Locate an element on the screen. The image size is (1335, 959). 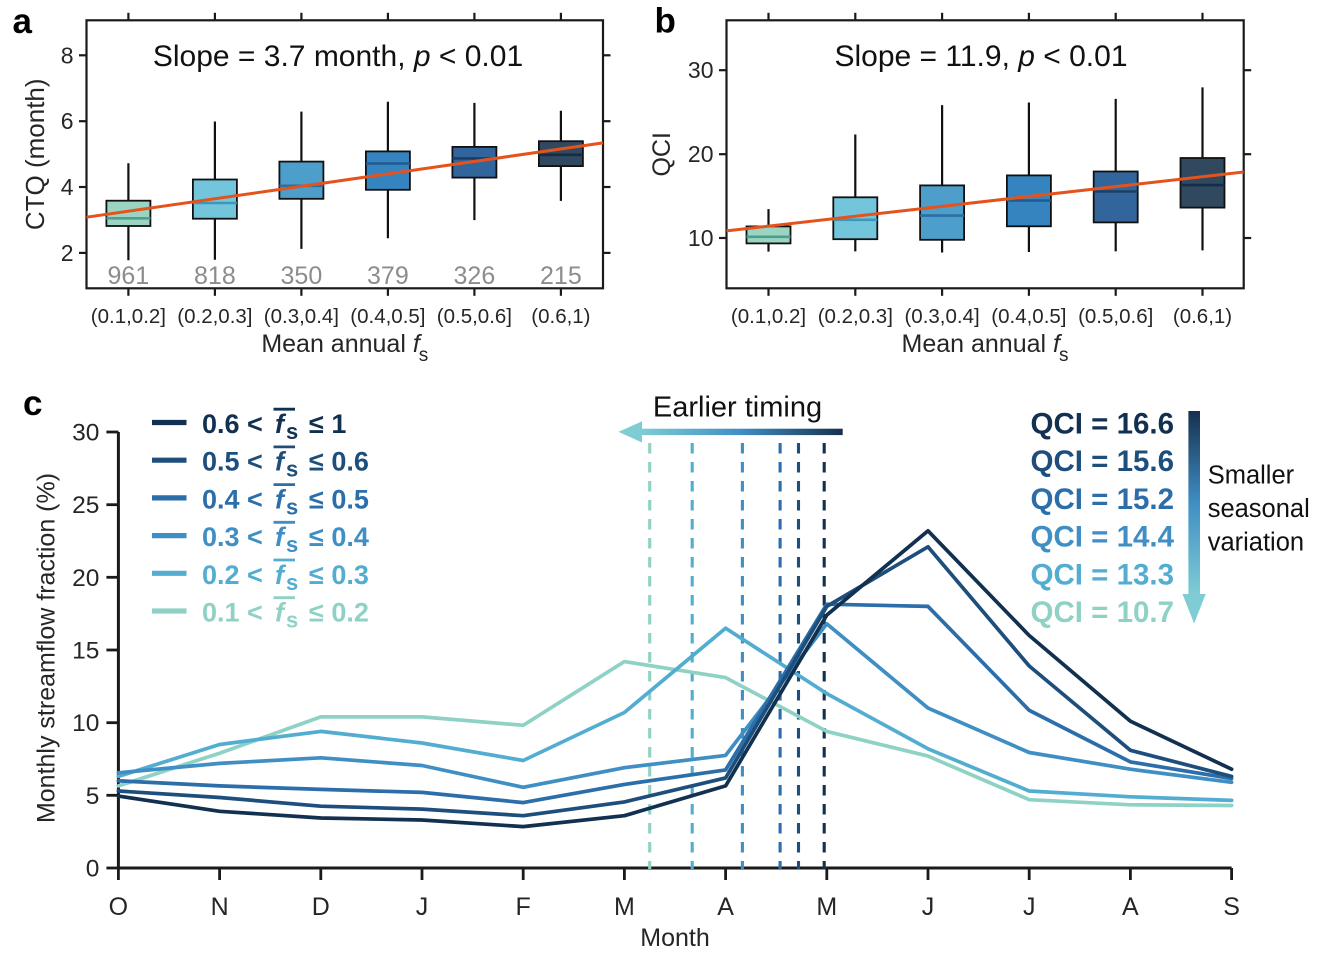
svg-text: QCI = 14.4 is located at coordinates (1103, 537).